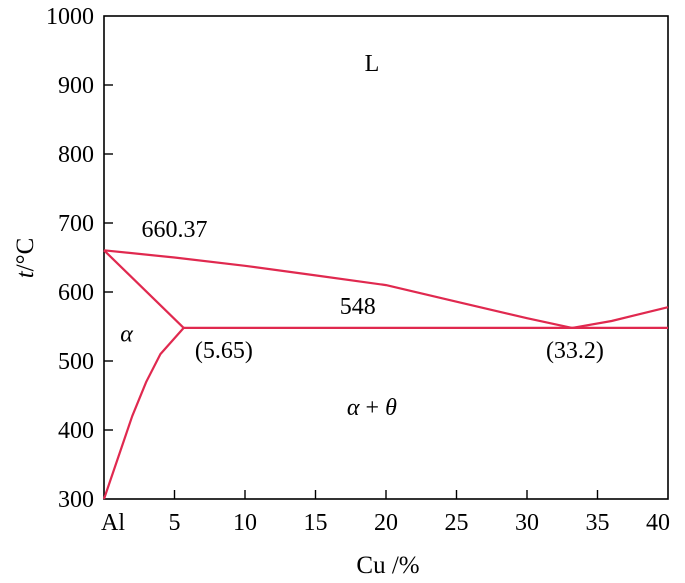 This screenshot has width=685, height=583. I want to click on curve-solvus, so click(143, 413).